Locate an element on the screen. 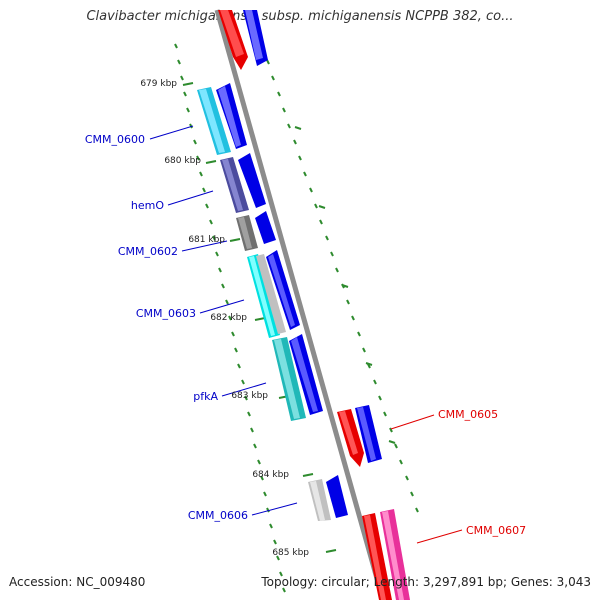 The height and width of the screenshot is (600, 600). gene-label-hemO: hemO is located at coordinates (147, 205).